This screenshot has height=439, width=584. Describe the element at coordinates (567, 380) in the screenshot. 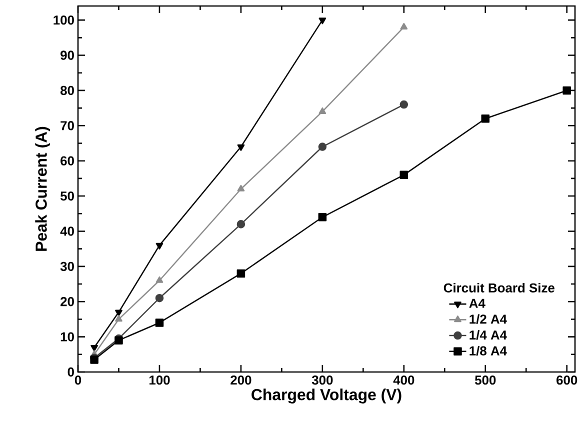

I see `x-tick-label: 600` at that location.